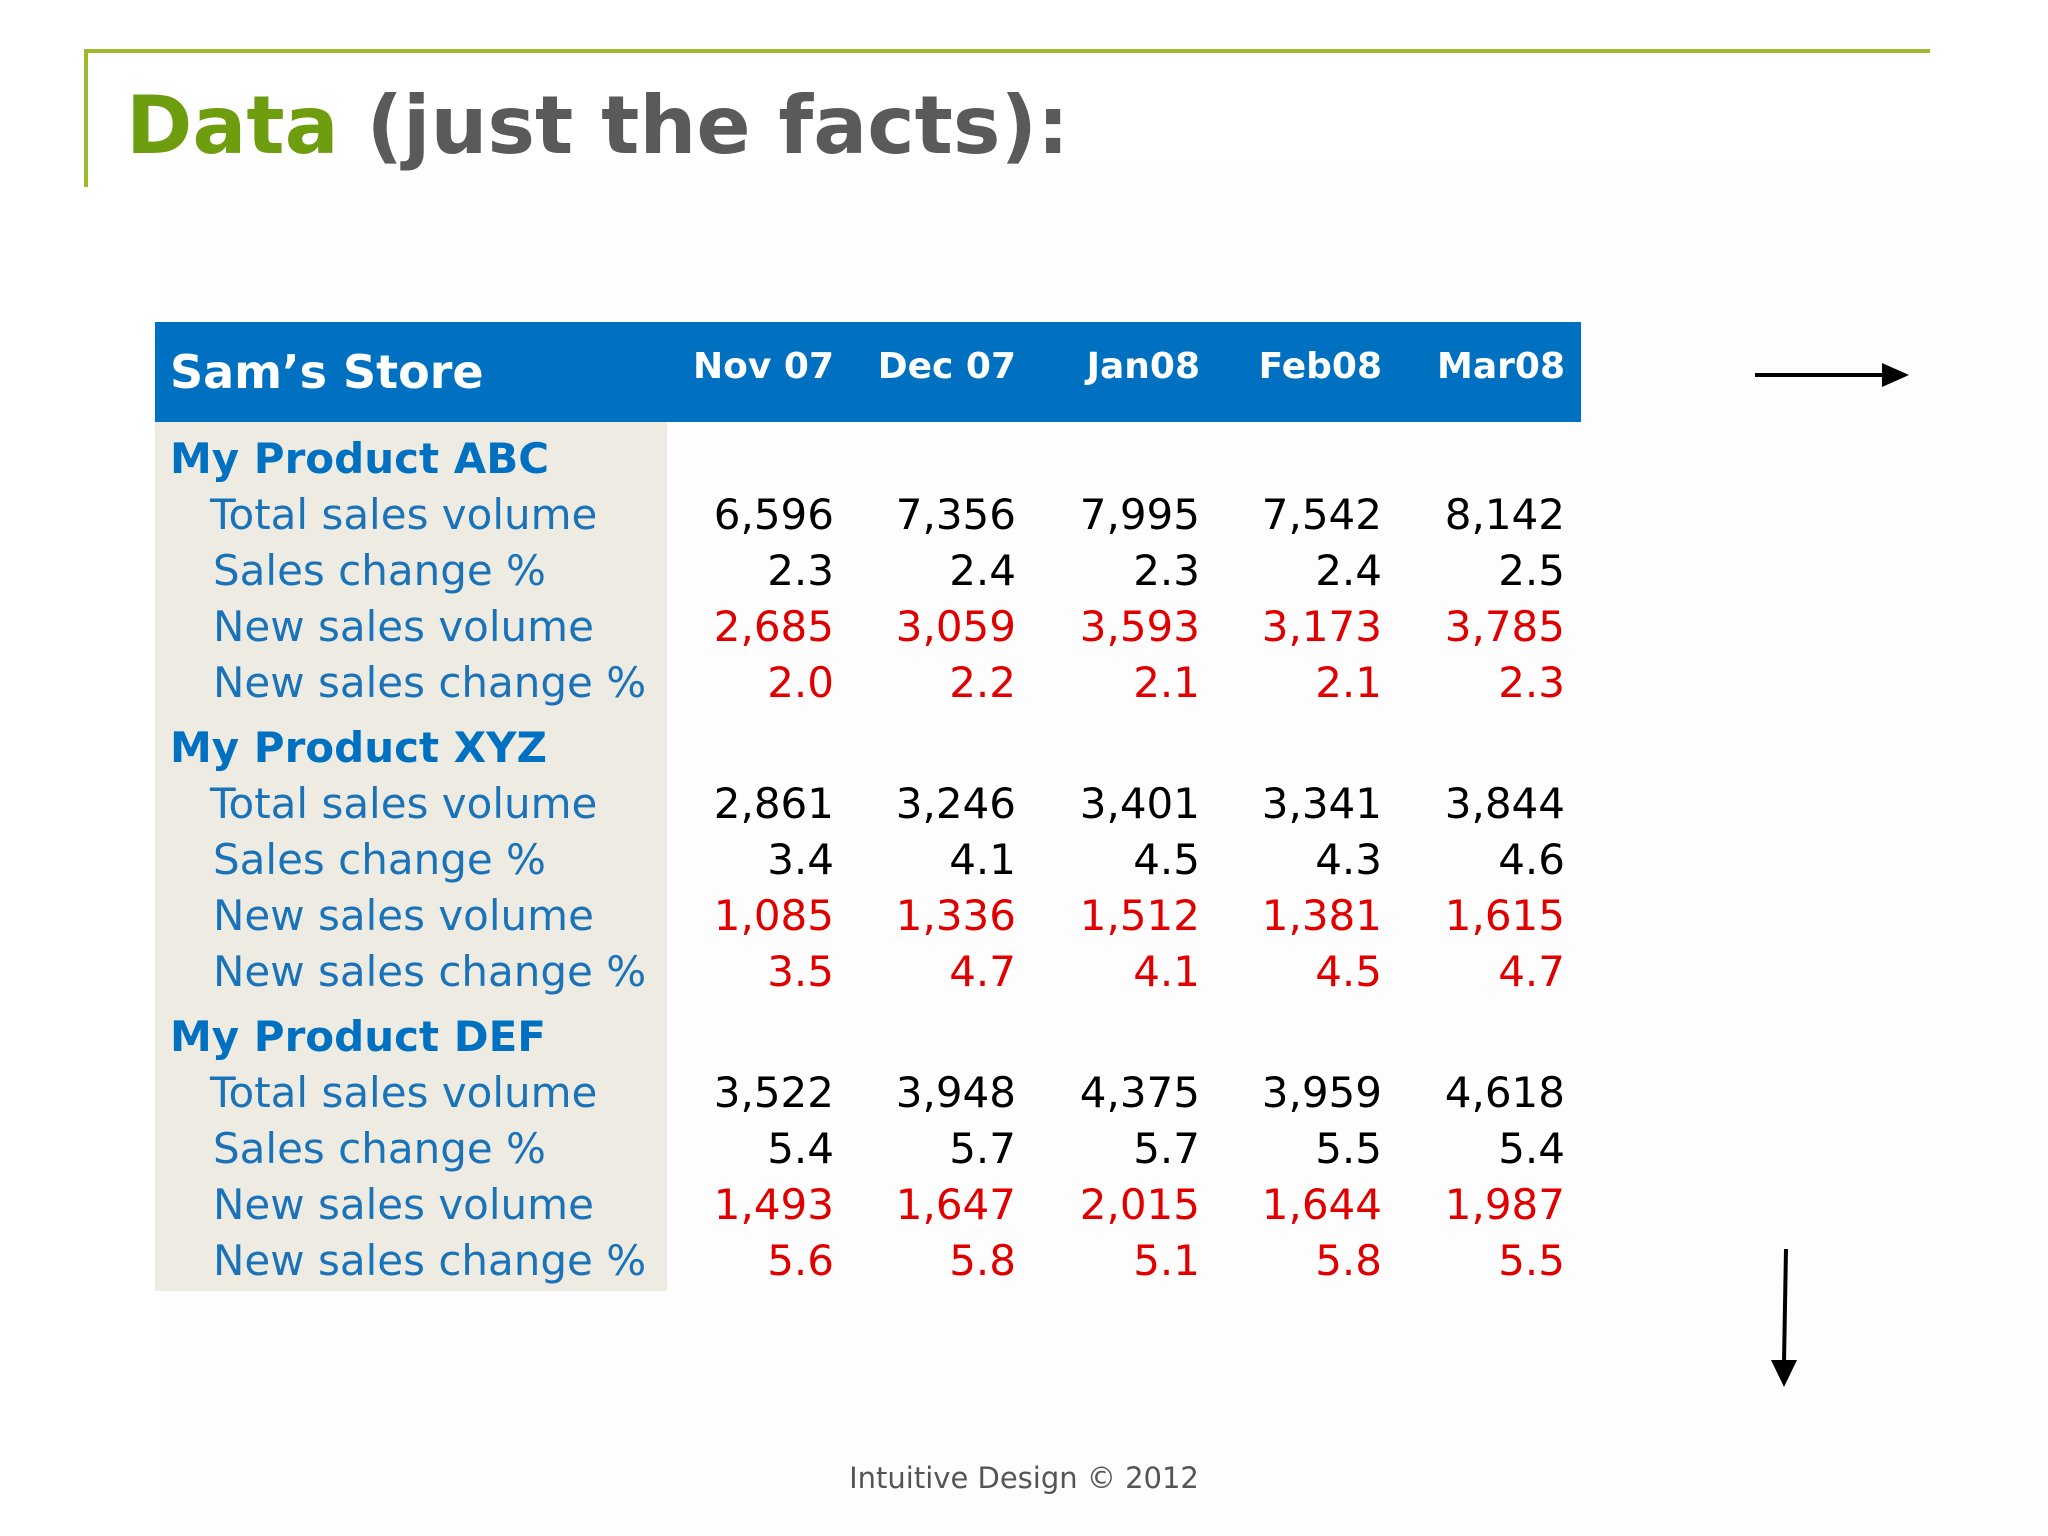 The image size is (2048, 1536). I want to click on table-cell: 1,085, so click(773, 915).